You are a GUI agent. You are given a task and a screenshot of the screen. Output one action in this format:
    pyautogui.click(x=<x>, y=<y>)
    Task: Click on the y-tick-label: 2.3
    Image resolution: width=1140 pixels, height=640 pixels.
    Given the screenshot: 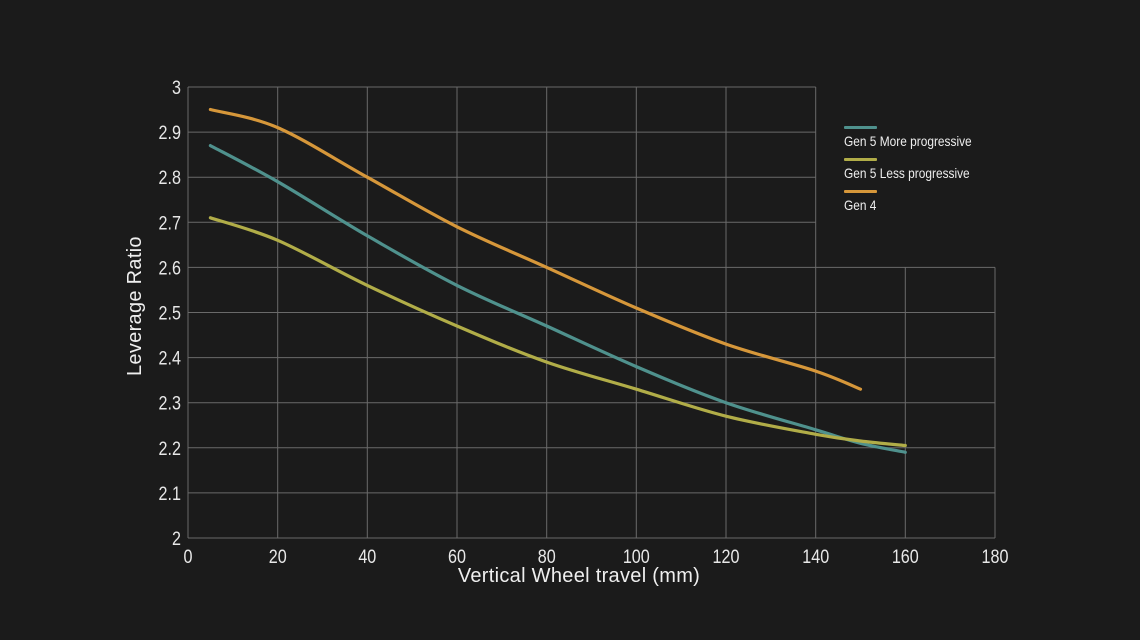 What is the action you would take?
    pyautogui.click(x=170, y=403)
    